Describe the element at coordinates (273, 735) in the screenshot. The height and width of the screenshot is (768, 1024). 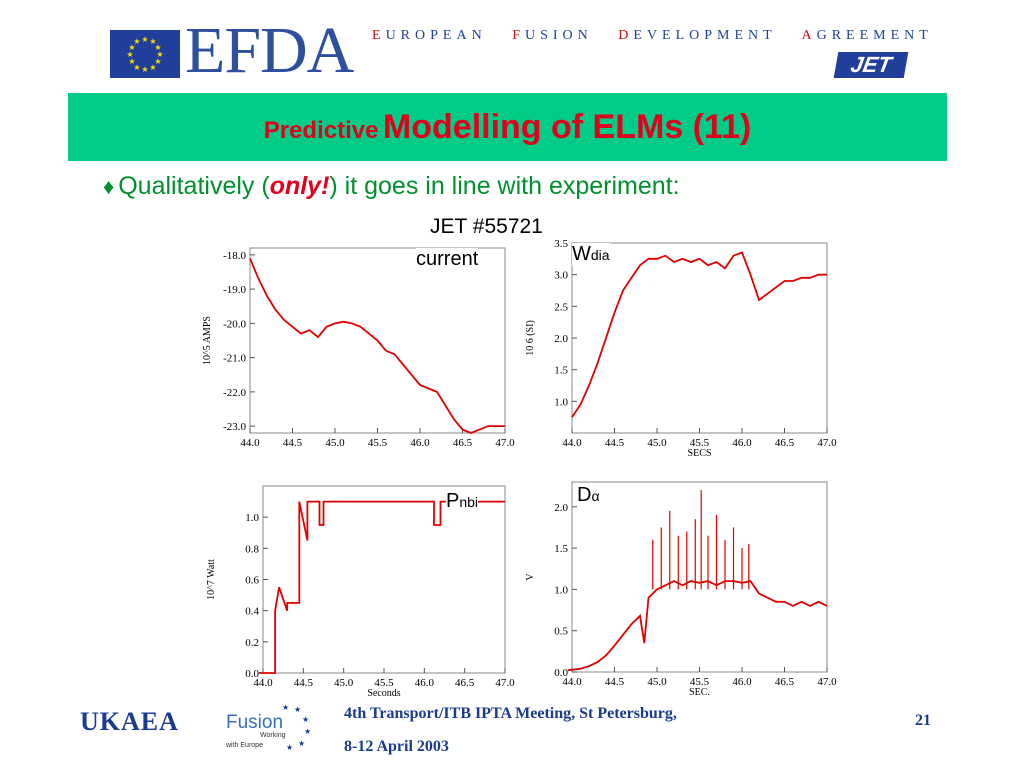
I see `fusion-sub-text-1: Working` at that location.